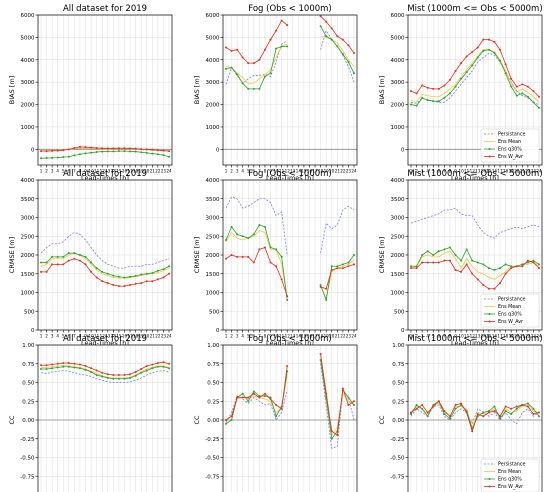 The image size is (550, 492). Describe the element at coordinates (214, 312) in the screenshot. I see `y-tick-label: 500` at that location.